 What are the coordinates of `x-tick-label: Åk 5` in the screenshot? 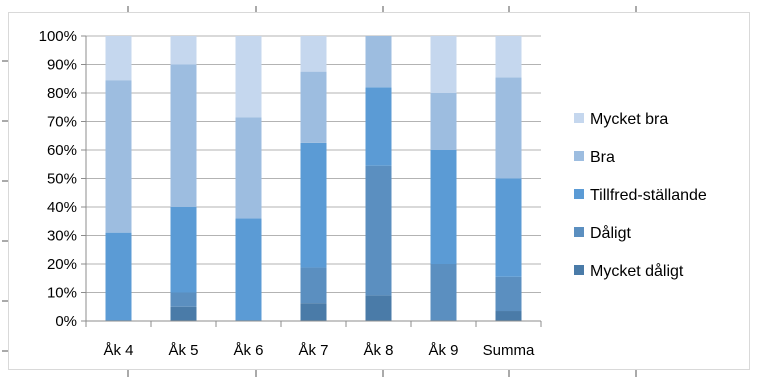 It's located at (183, 350).